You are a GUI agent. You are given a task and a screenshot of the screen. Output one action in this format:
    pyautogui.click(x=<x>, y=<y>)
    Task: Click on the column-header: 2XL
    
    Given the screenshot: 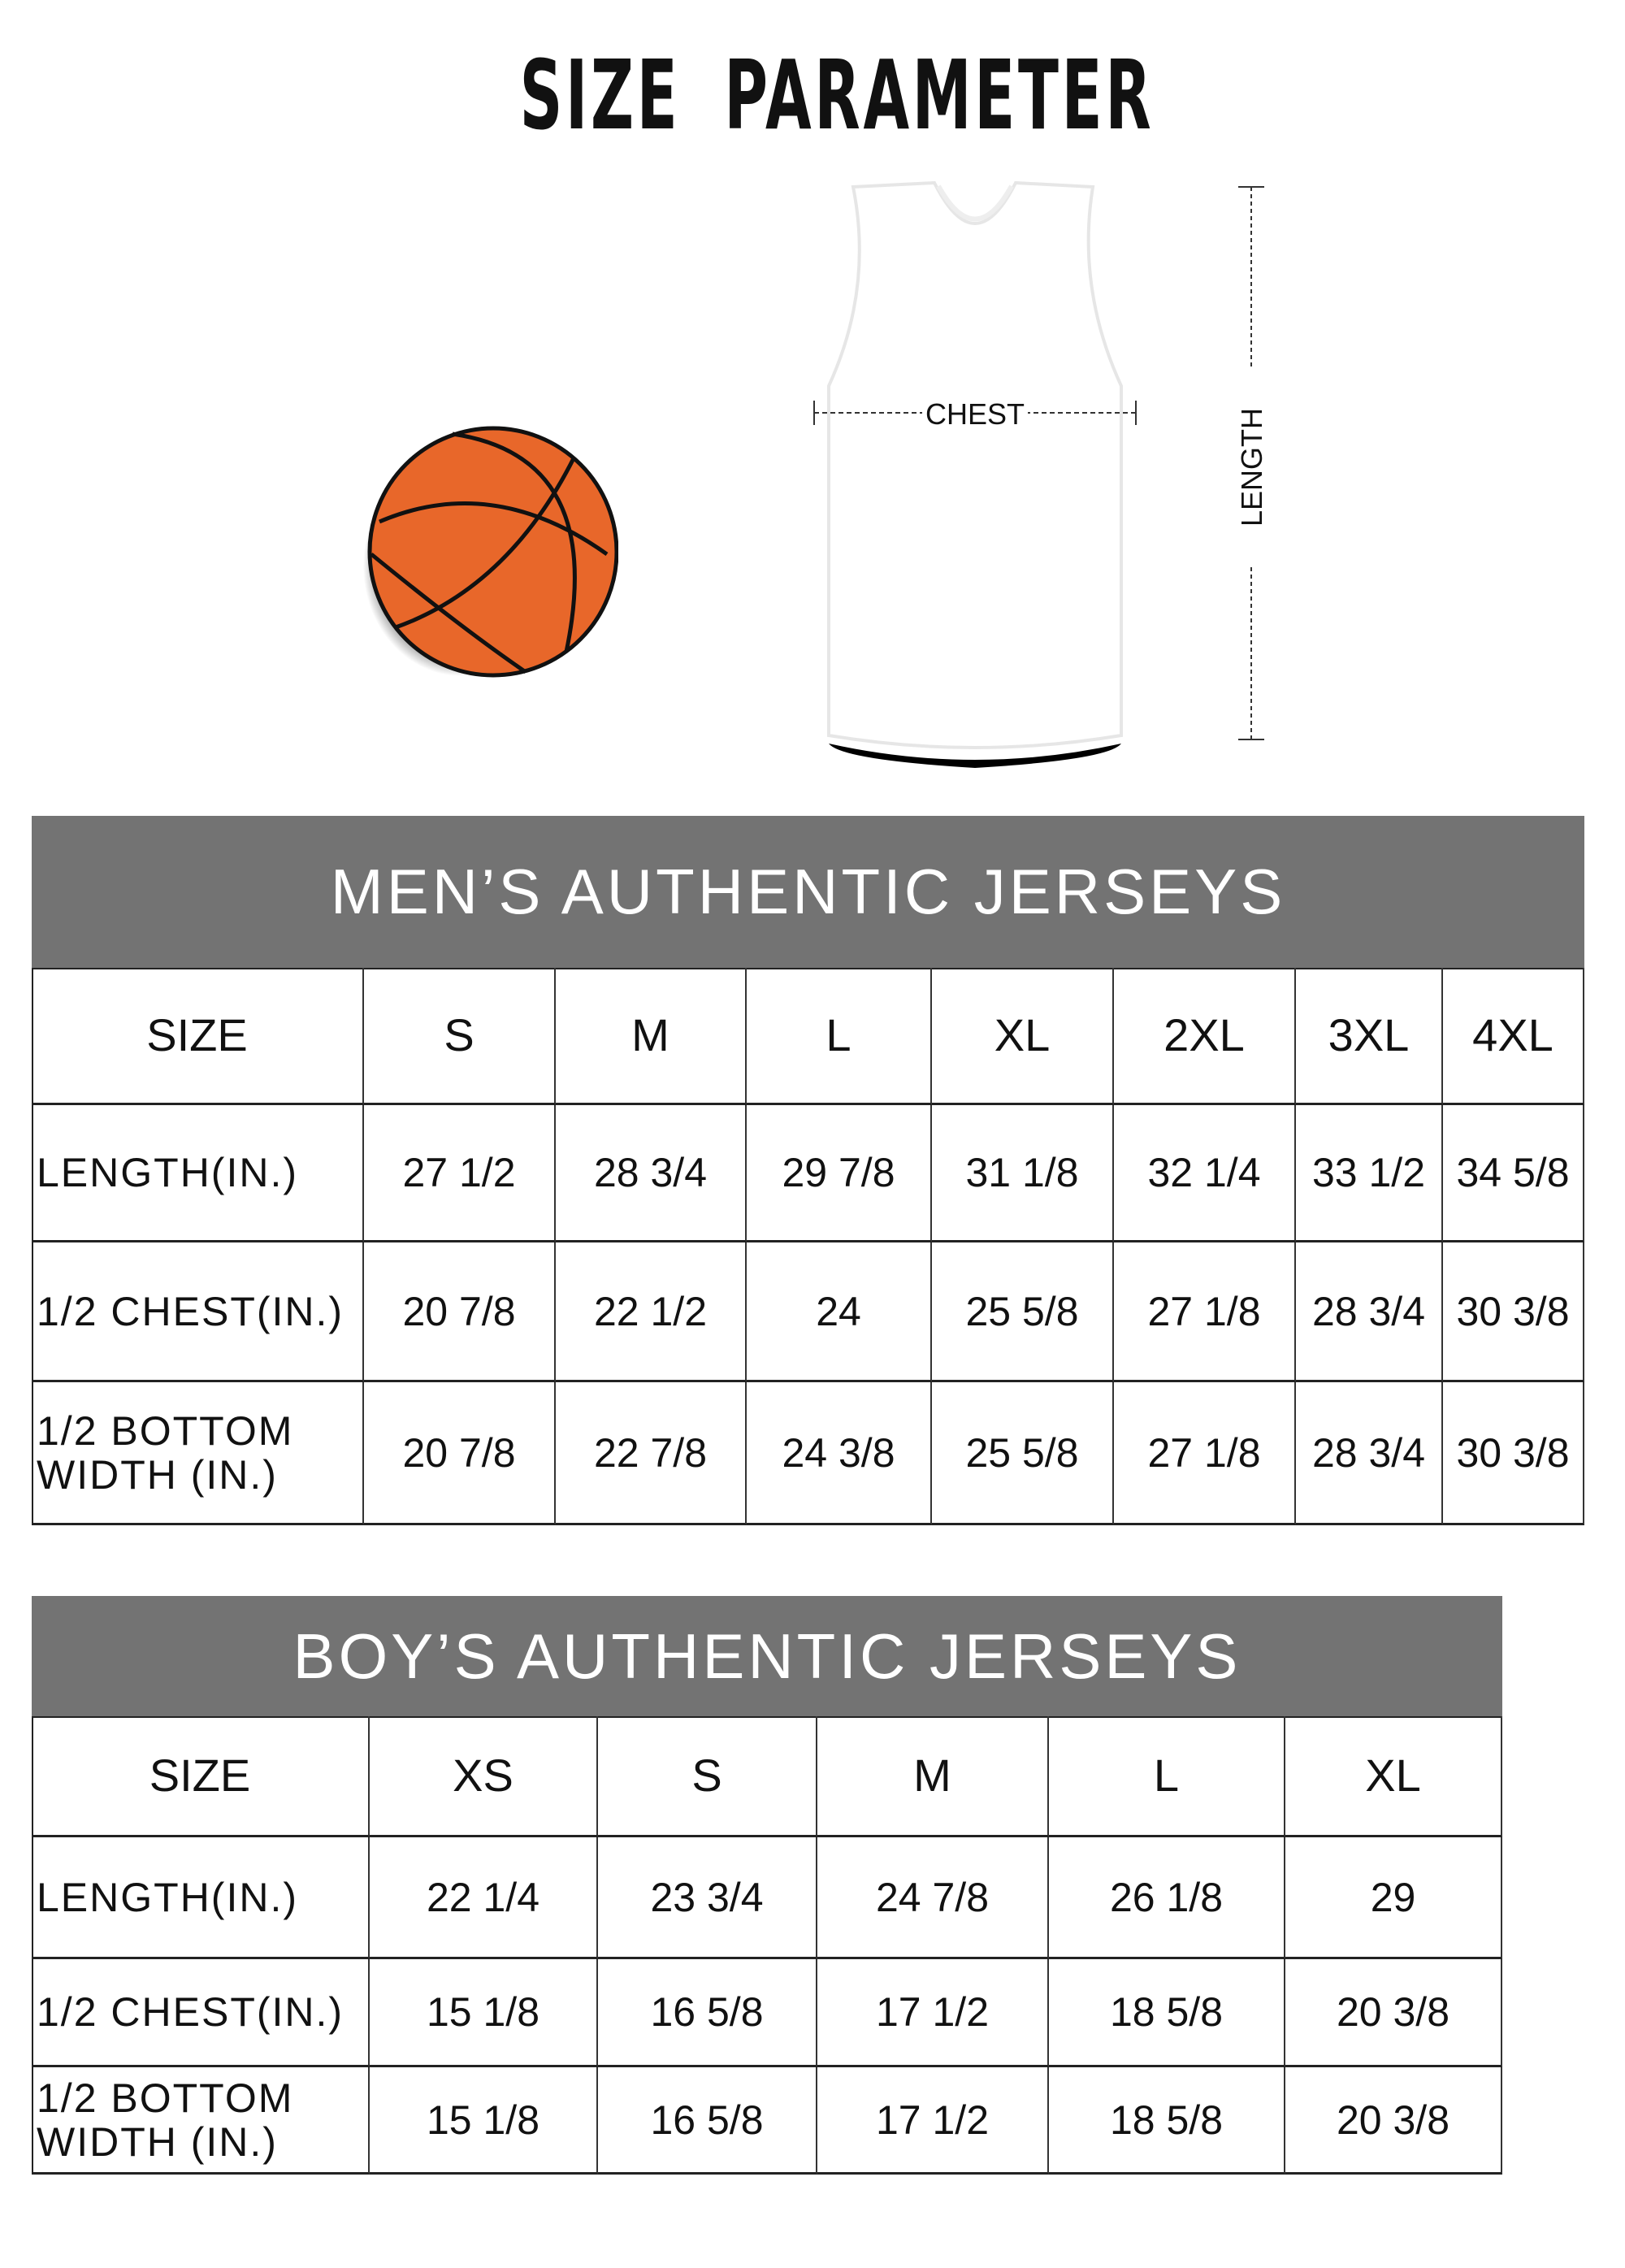 What is the action you would take?
    pyautogui.click(x=1205, y=1036)
    